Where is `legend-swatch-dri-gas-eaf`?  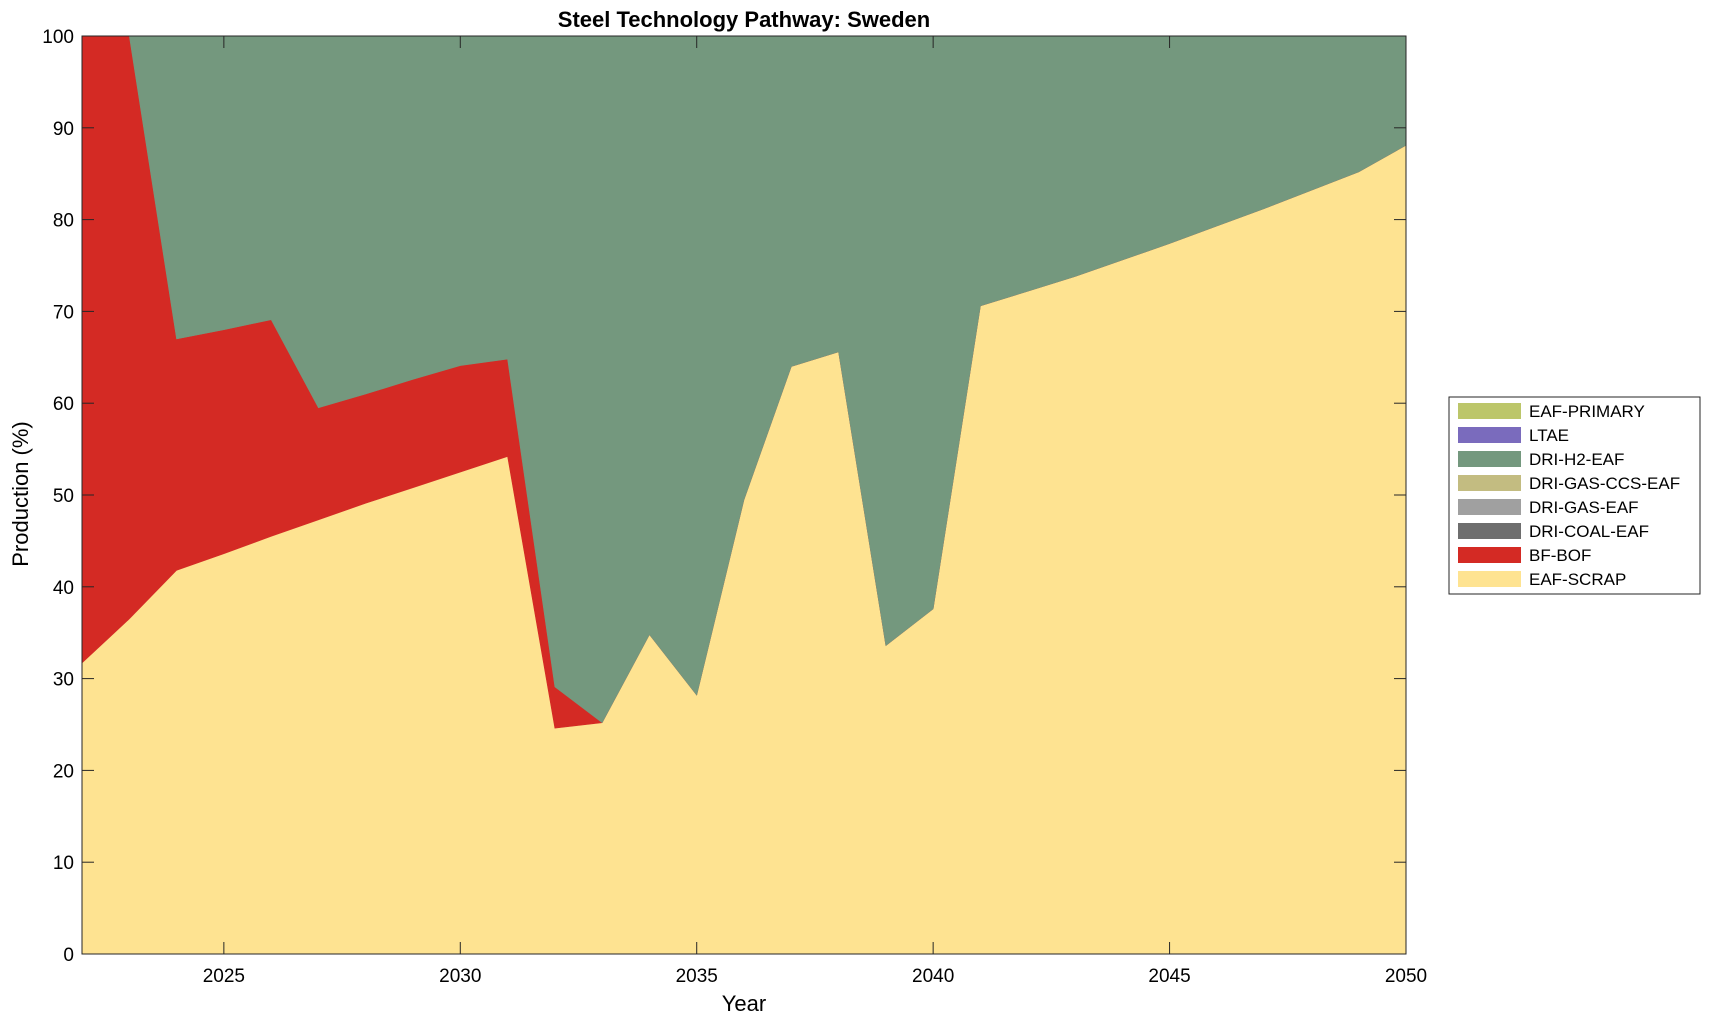 legend-swatch-dri-gas-eaf is located at coordinates (1489, 507).